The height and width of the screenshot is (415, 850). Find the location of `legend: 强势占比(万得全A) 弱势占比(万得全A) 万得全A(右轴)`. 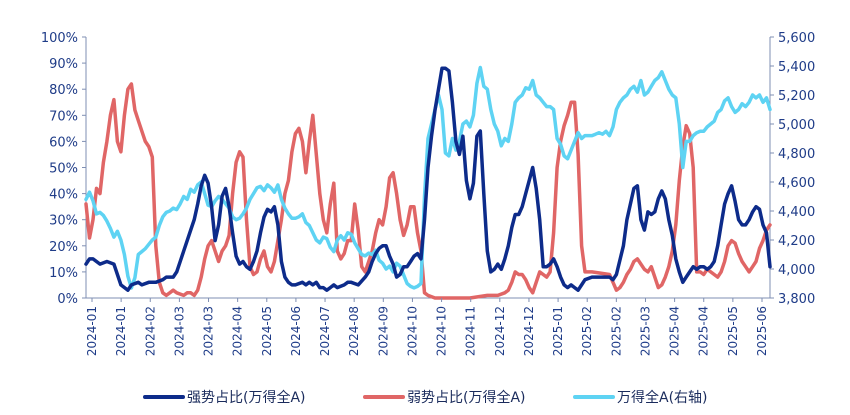

legend: 强势占比(万得全A) 弱势占比(万得全A) 万得全A(右轴) is located at coordinates (425, 397).